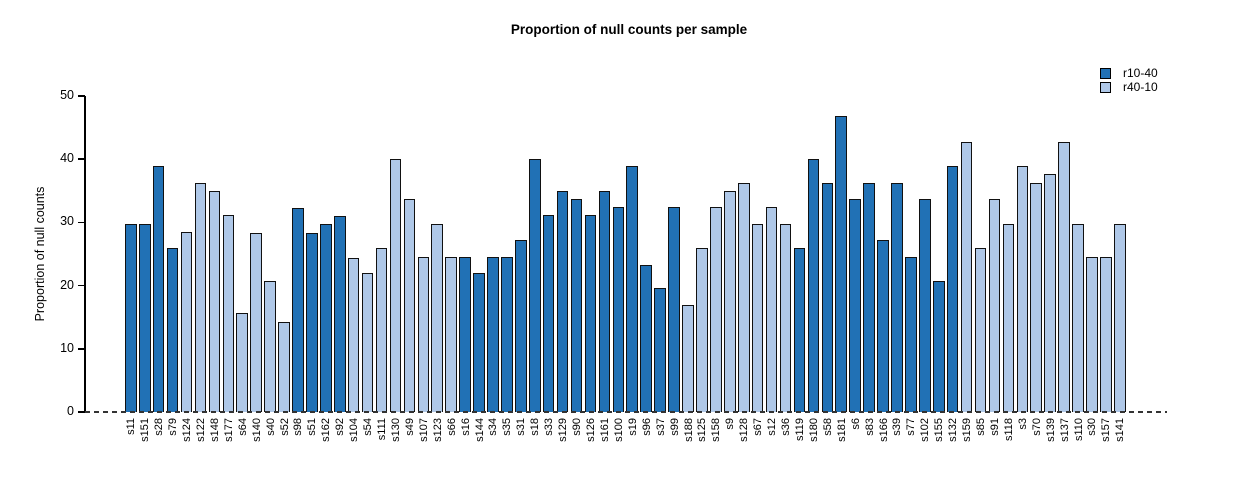 The width and height of the screenshot is (1238, 500). What do you see at coordinates (660, 350) in the screenshot?
I see `bar-s37` at bounding box center [660, 350].